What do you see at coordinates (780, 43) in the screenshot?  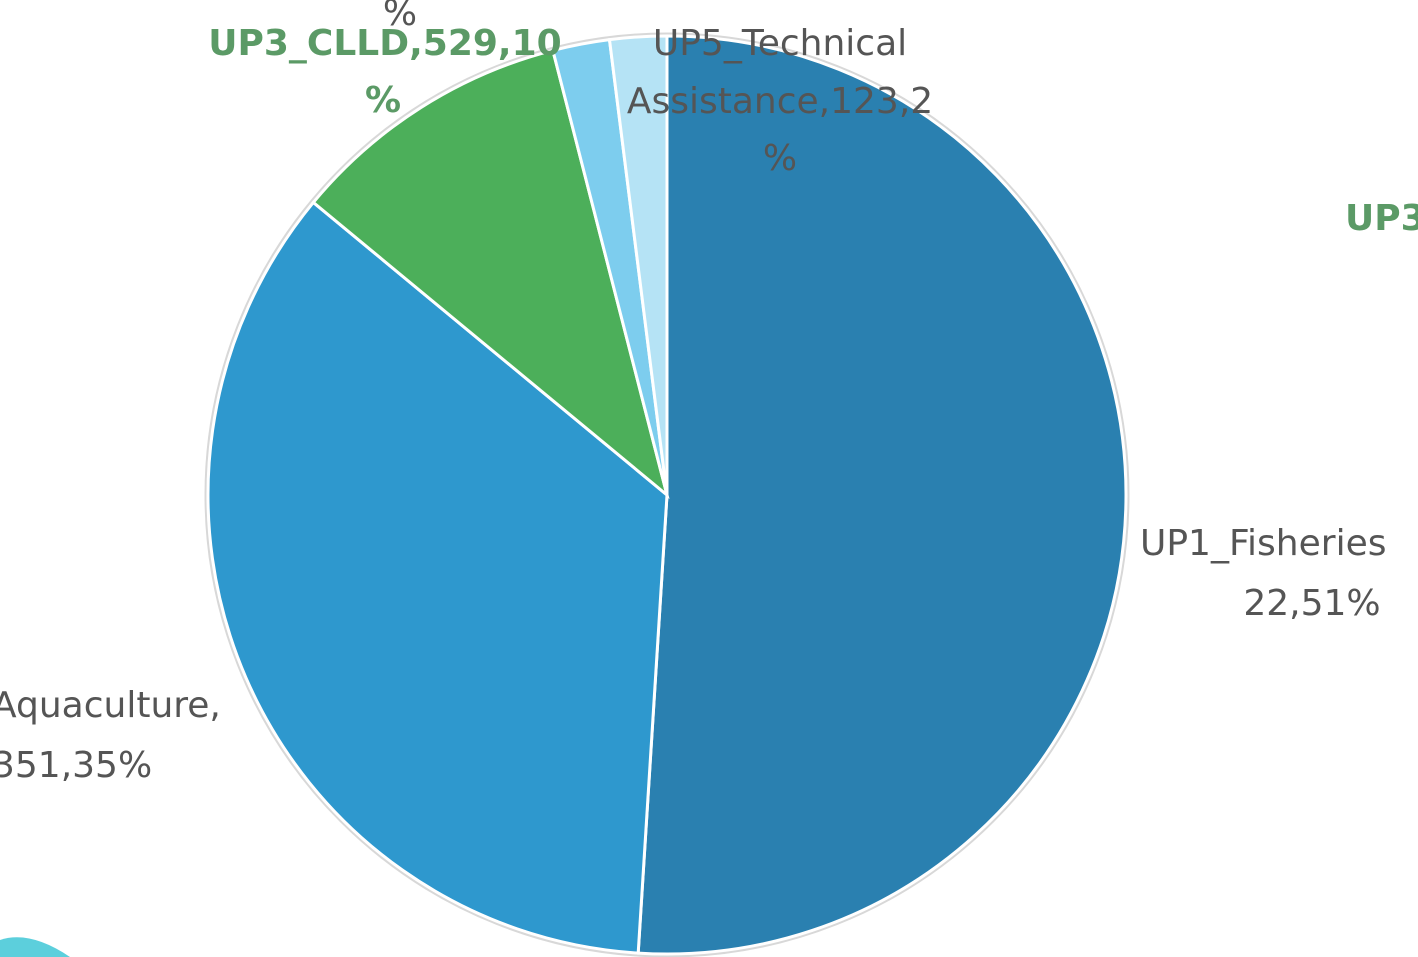 I see `data-label: UP5_Technical` at bounding box center [780, 43].